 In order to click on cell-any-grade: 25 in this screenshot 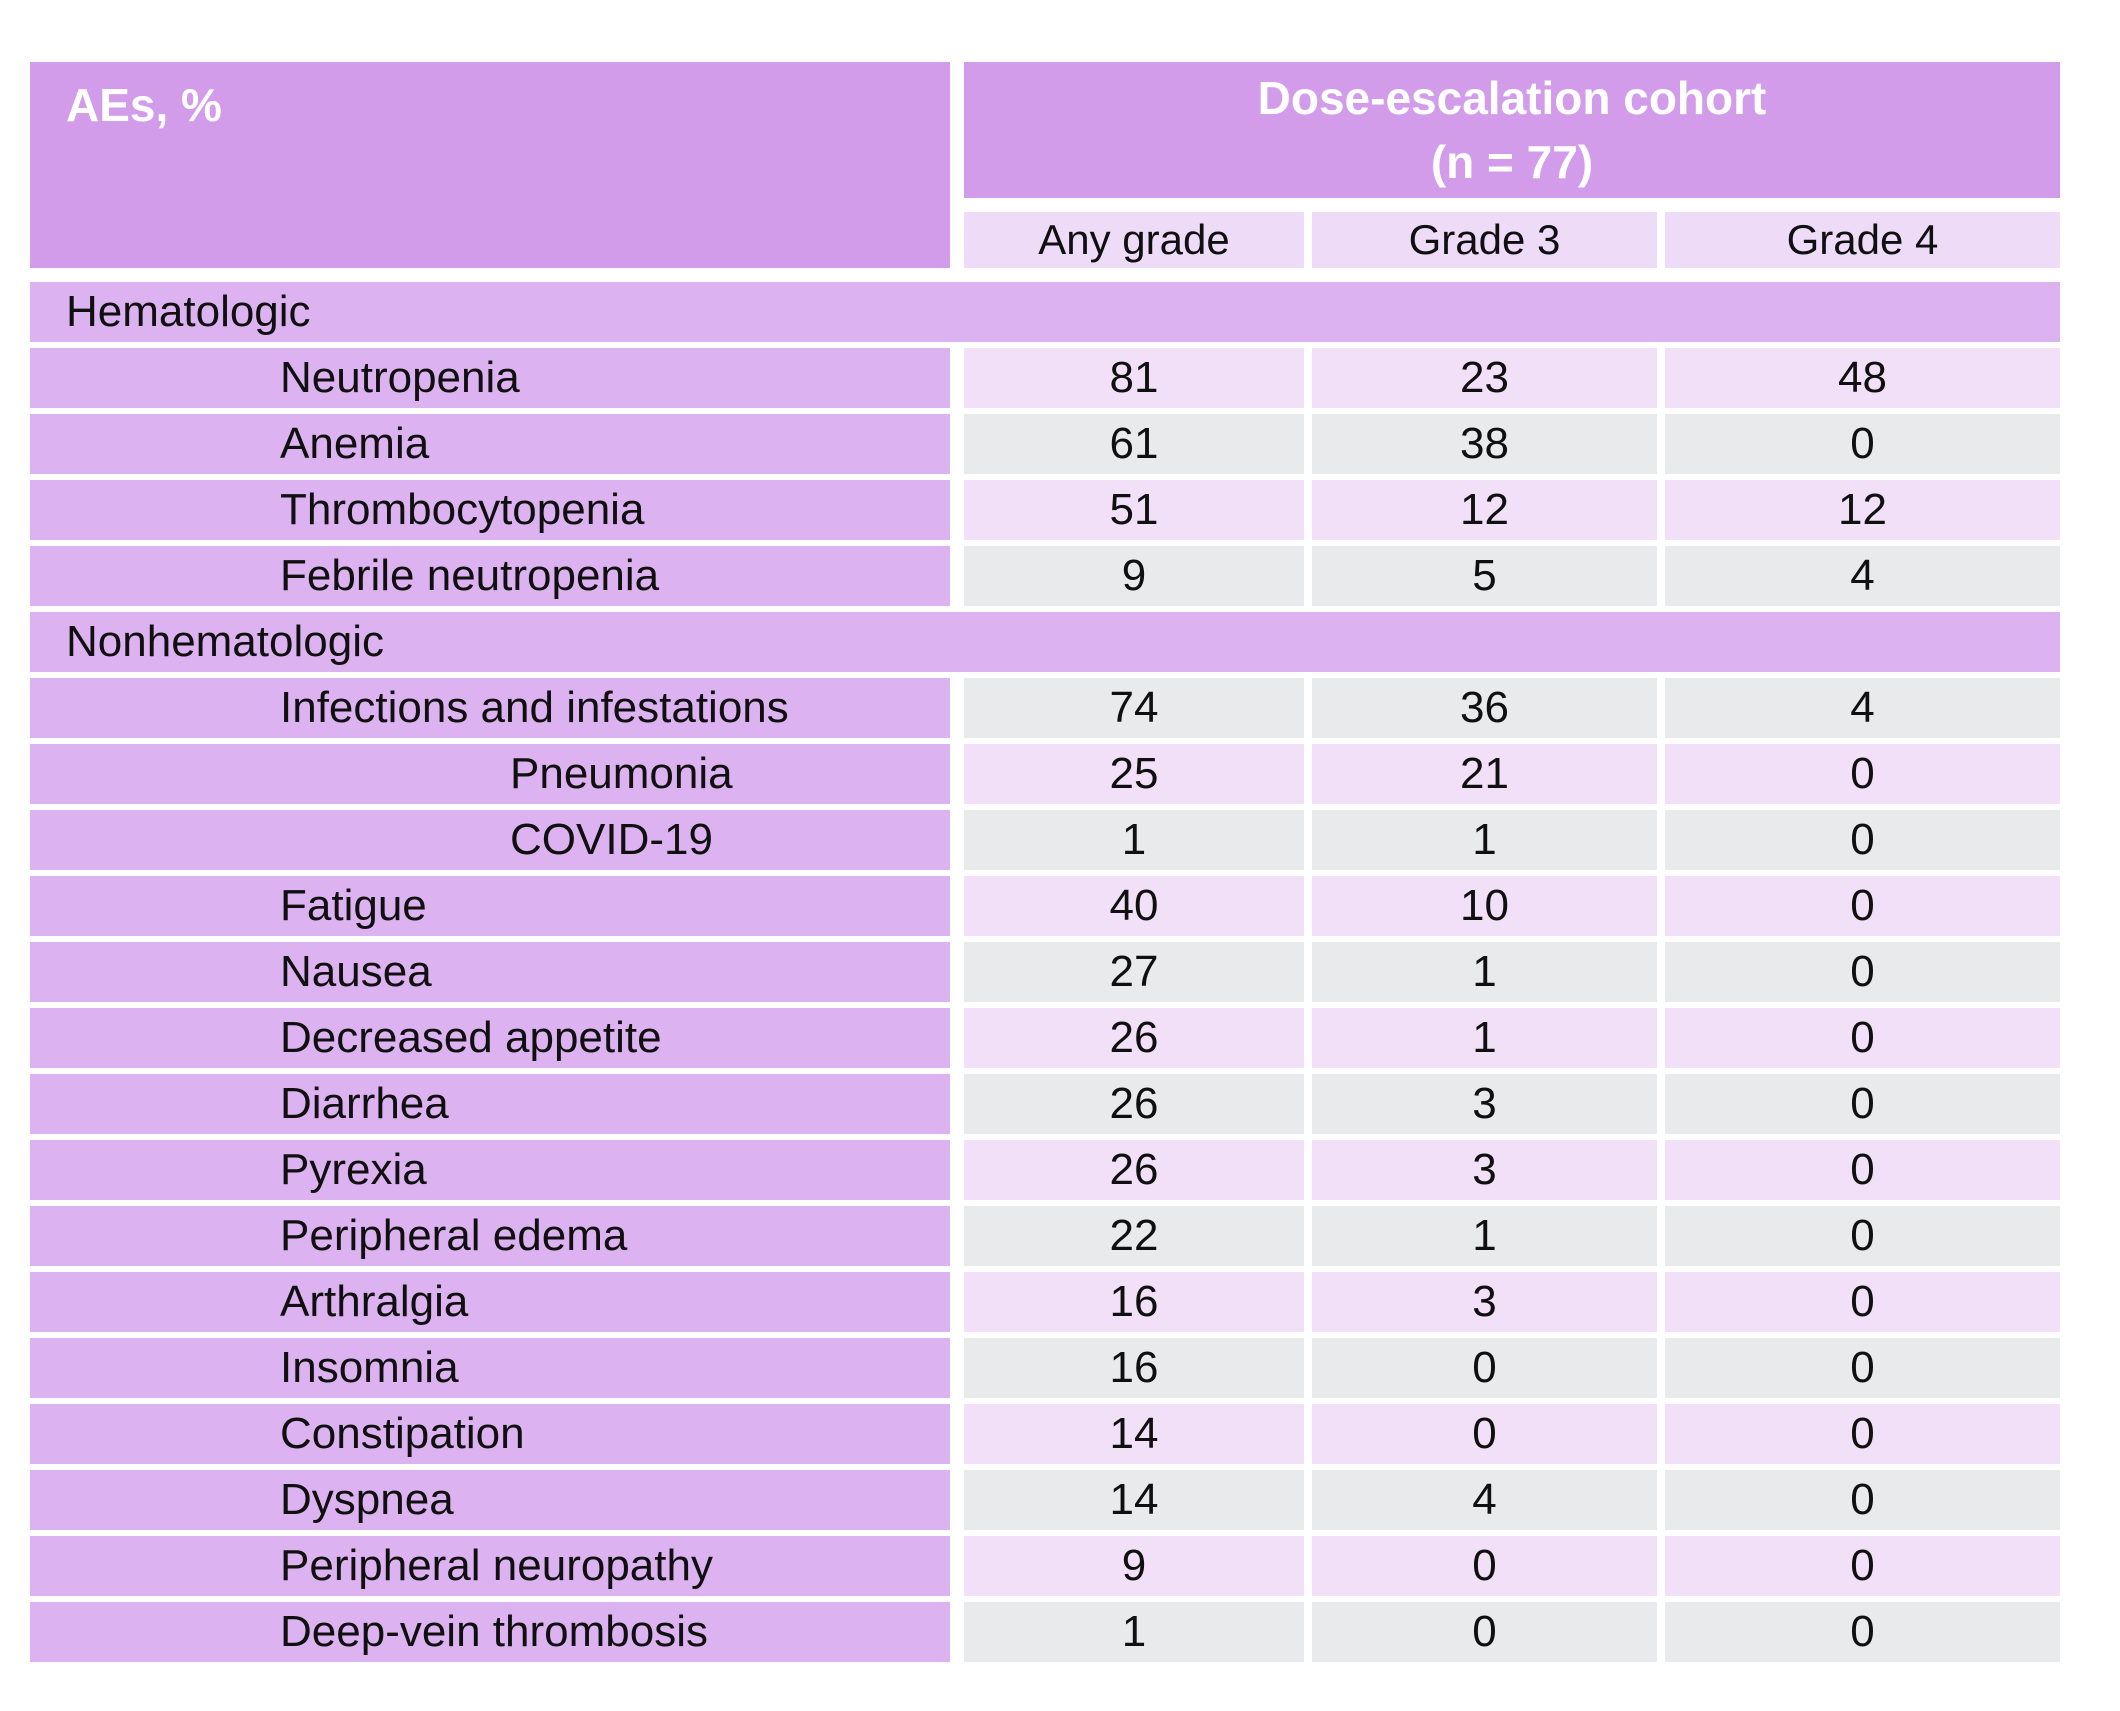, I will do `click(1134, 774)`.